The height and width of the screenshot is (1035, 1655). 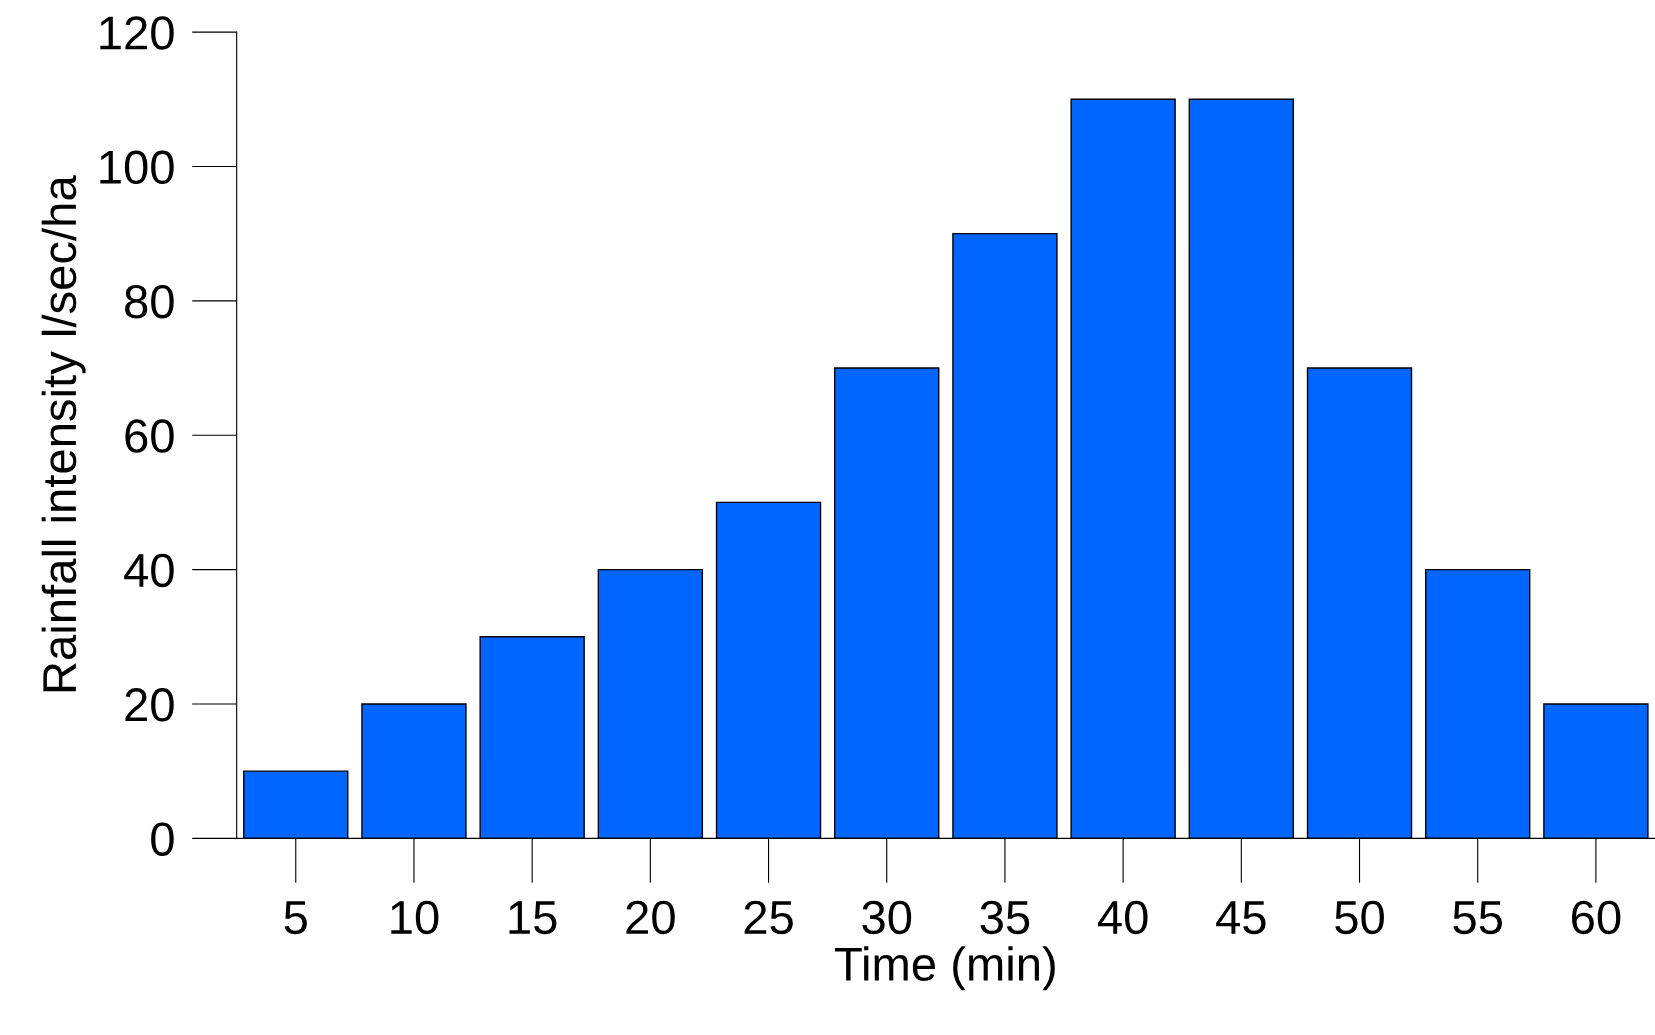 What do you see at coordinates (1596, 917) in the screenshot?
I see `x-tick-label: 60` at bounding box center [1596, 917].